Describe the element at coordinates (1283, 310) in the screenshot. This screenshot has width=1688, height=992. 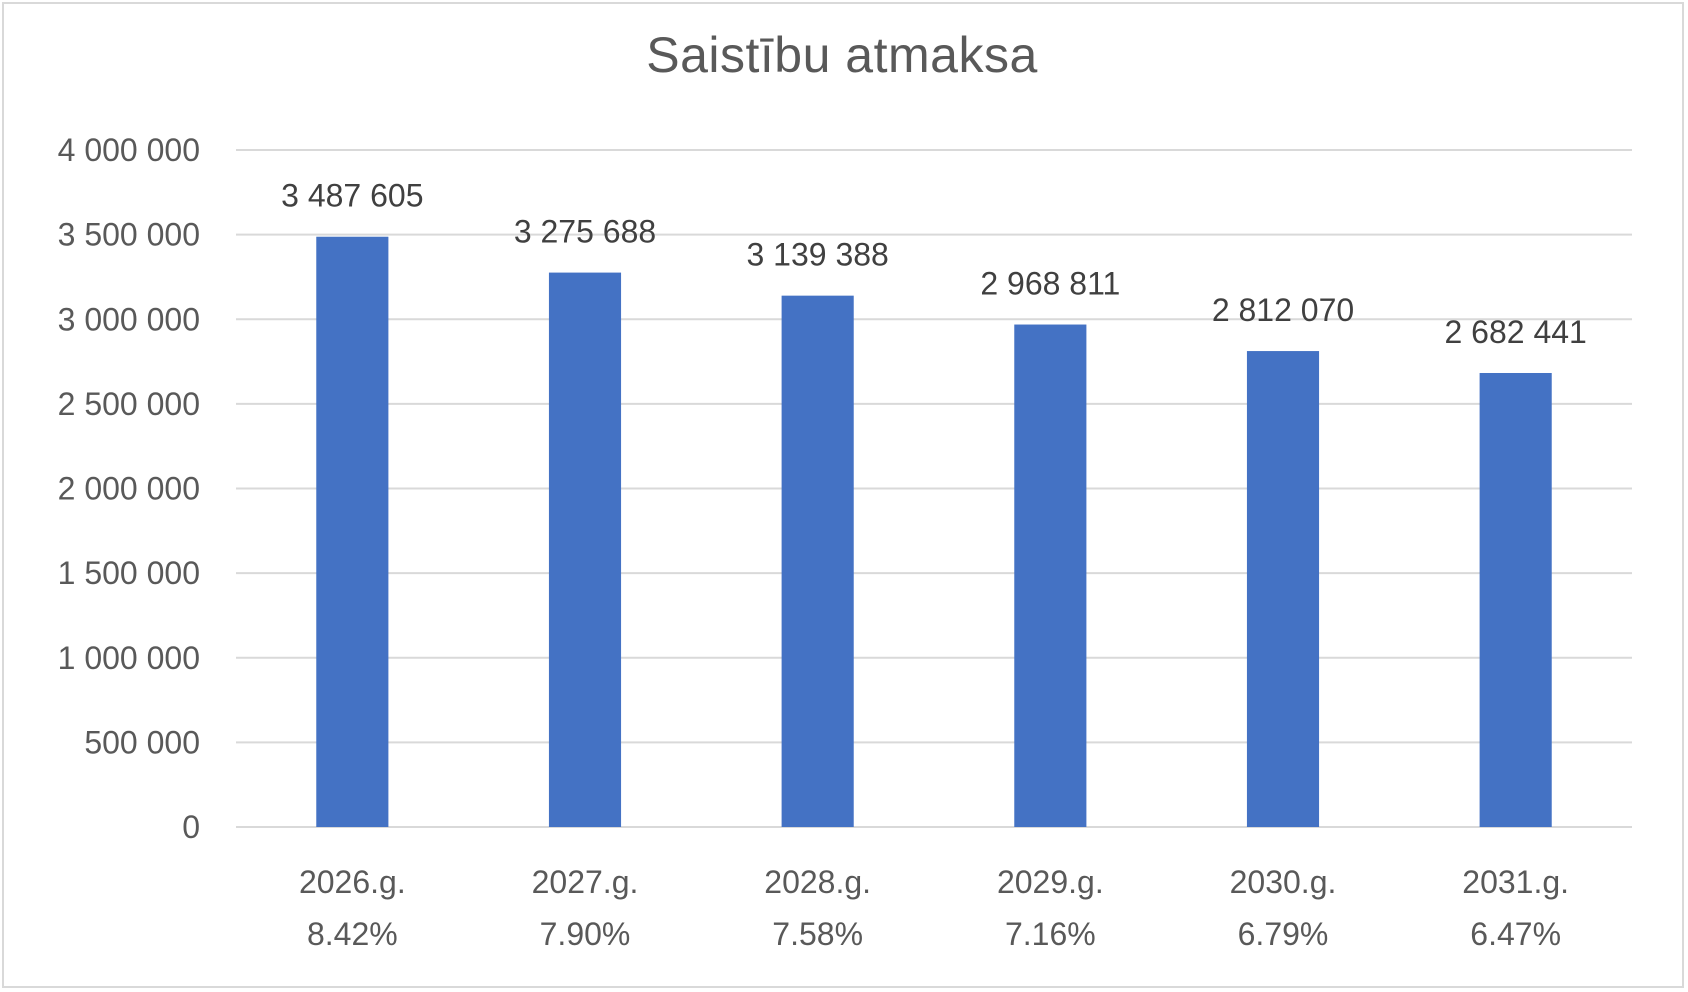
I see `data-label: 2 812 070` at that location.